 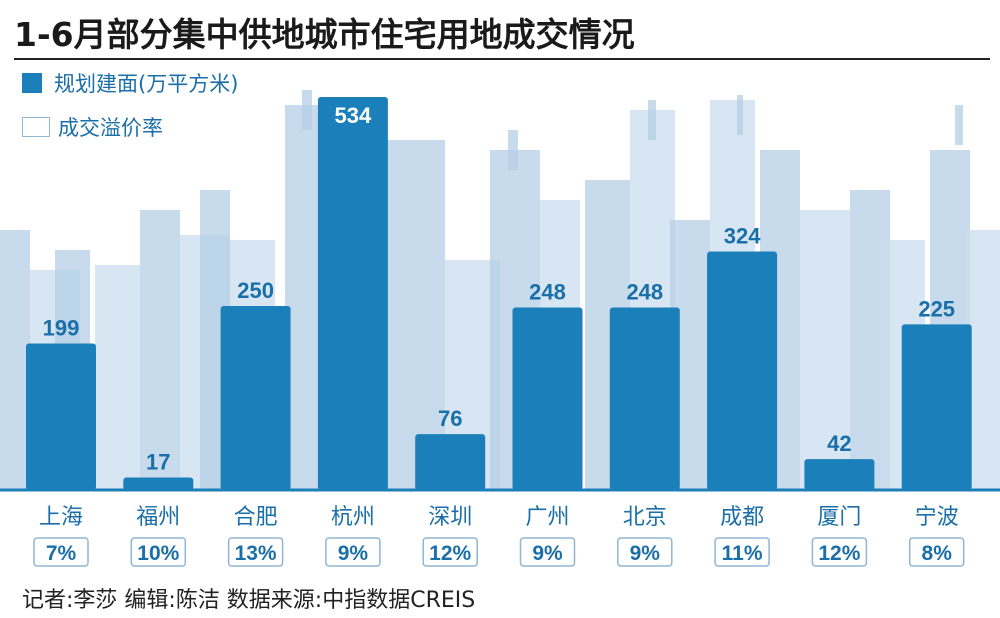 I want to click on legend-item-area: 规划建面(万平方米), so click(x=130, y=83).